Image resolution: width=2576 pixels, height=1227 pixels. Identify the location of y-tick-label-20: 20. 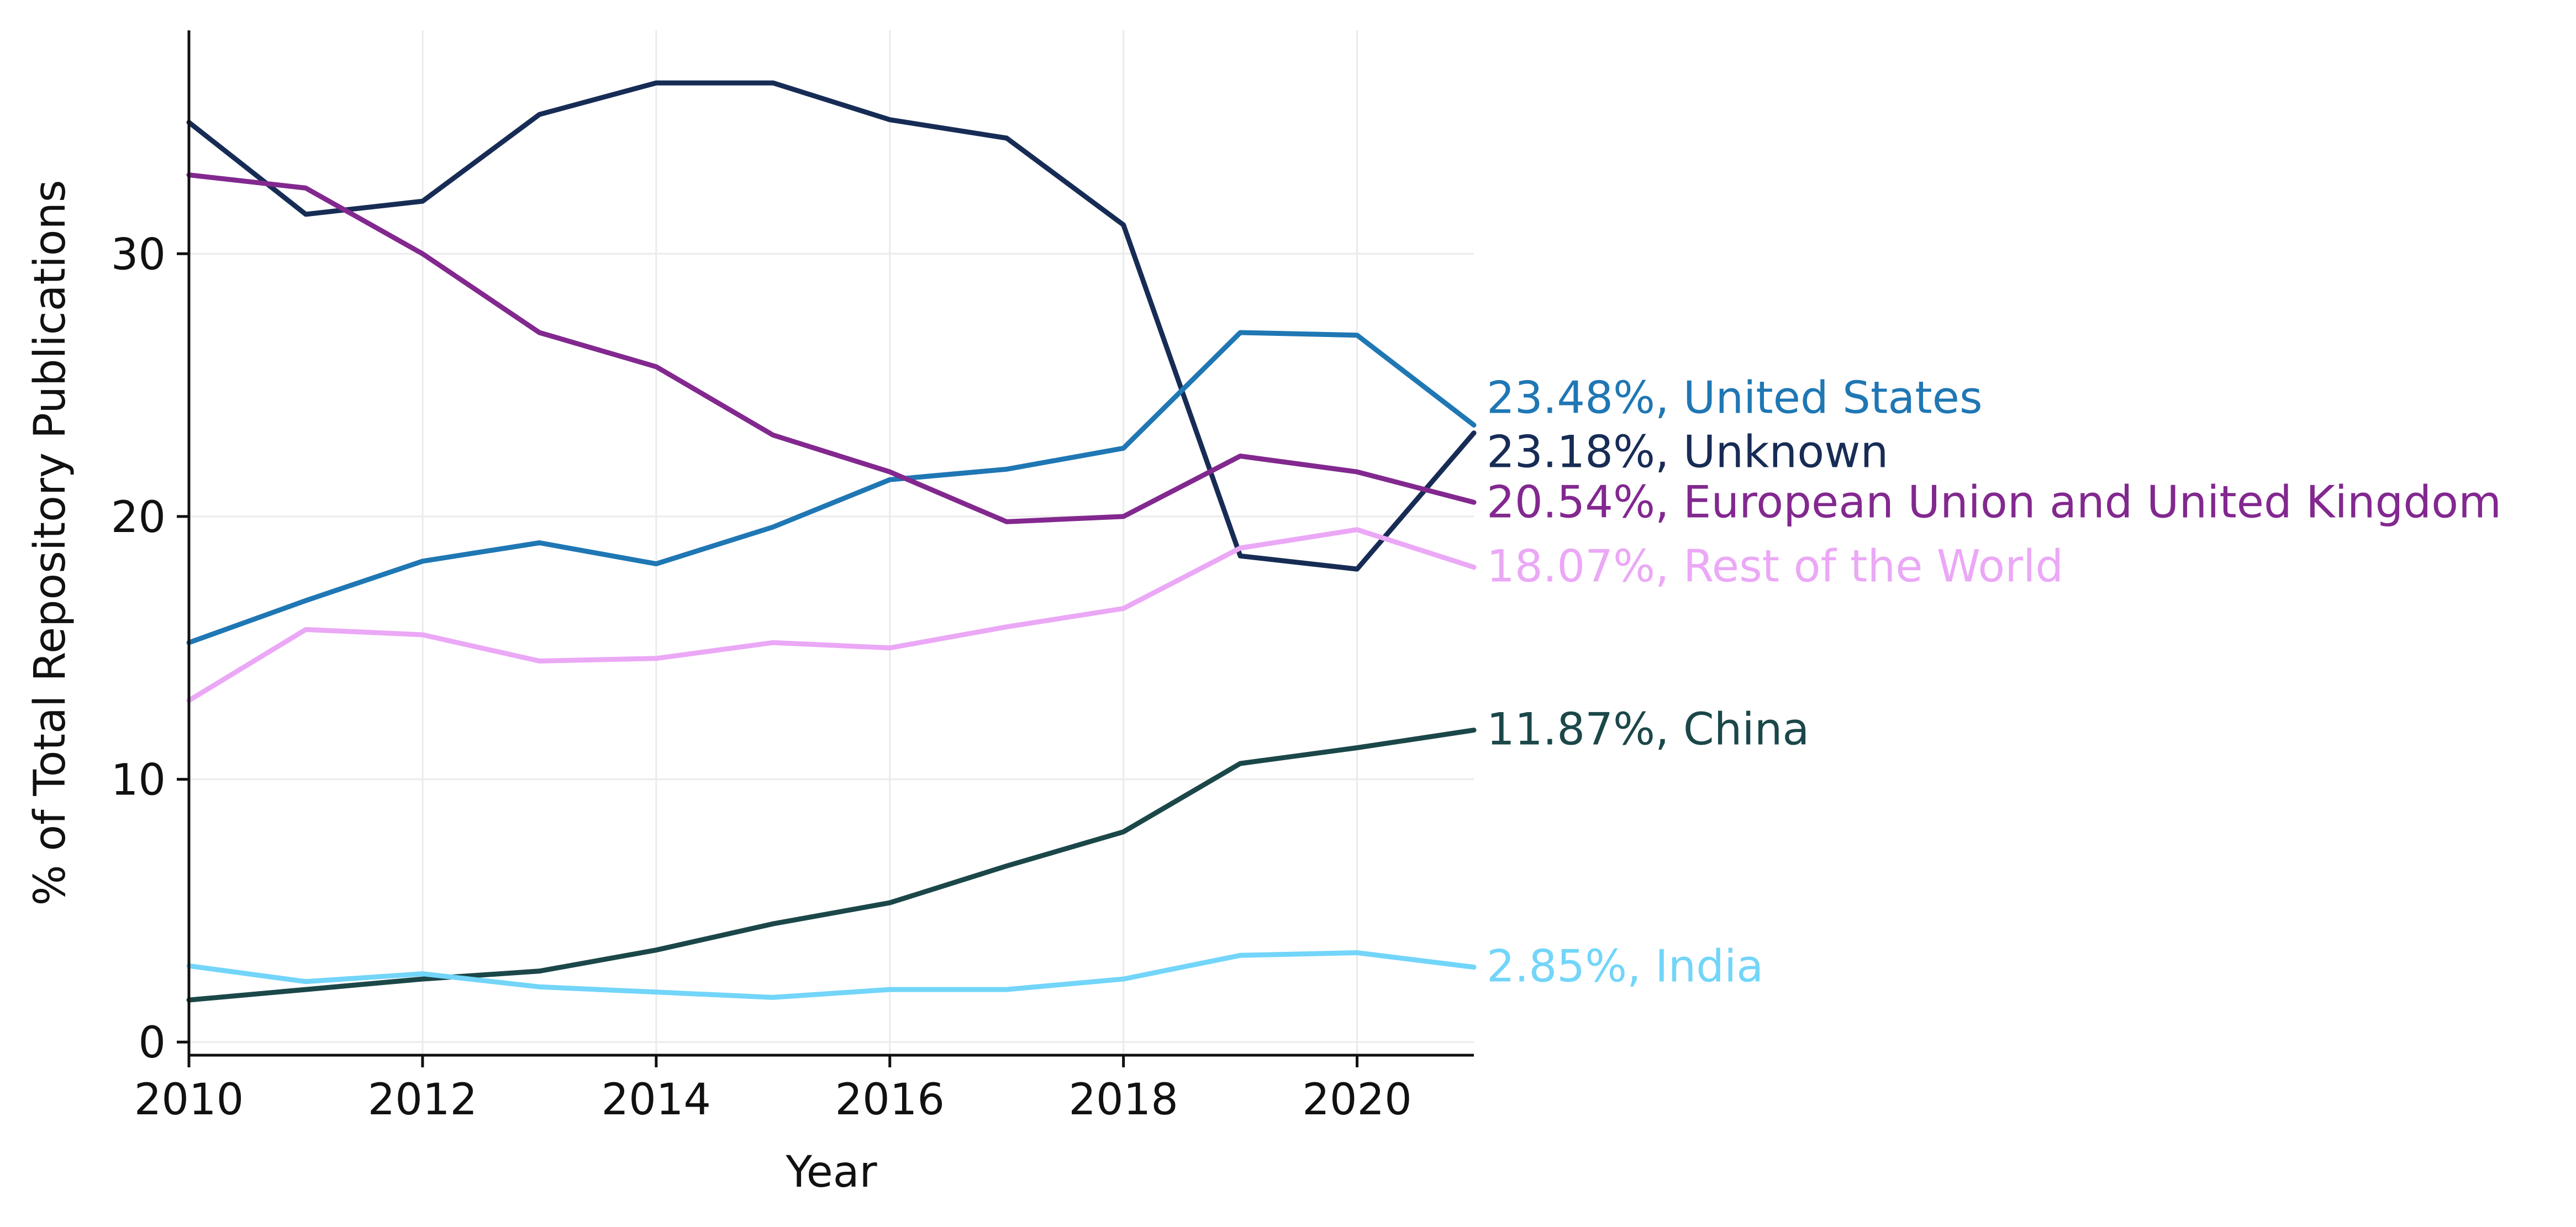
(138, 518).